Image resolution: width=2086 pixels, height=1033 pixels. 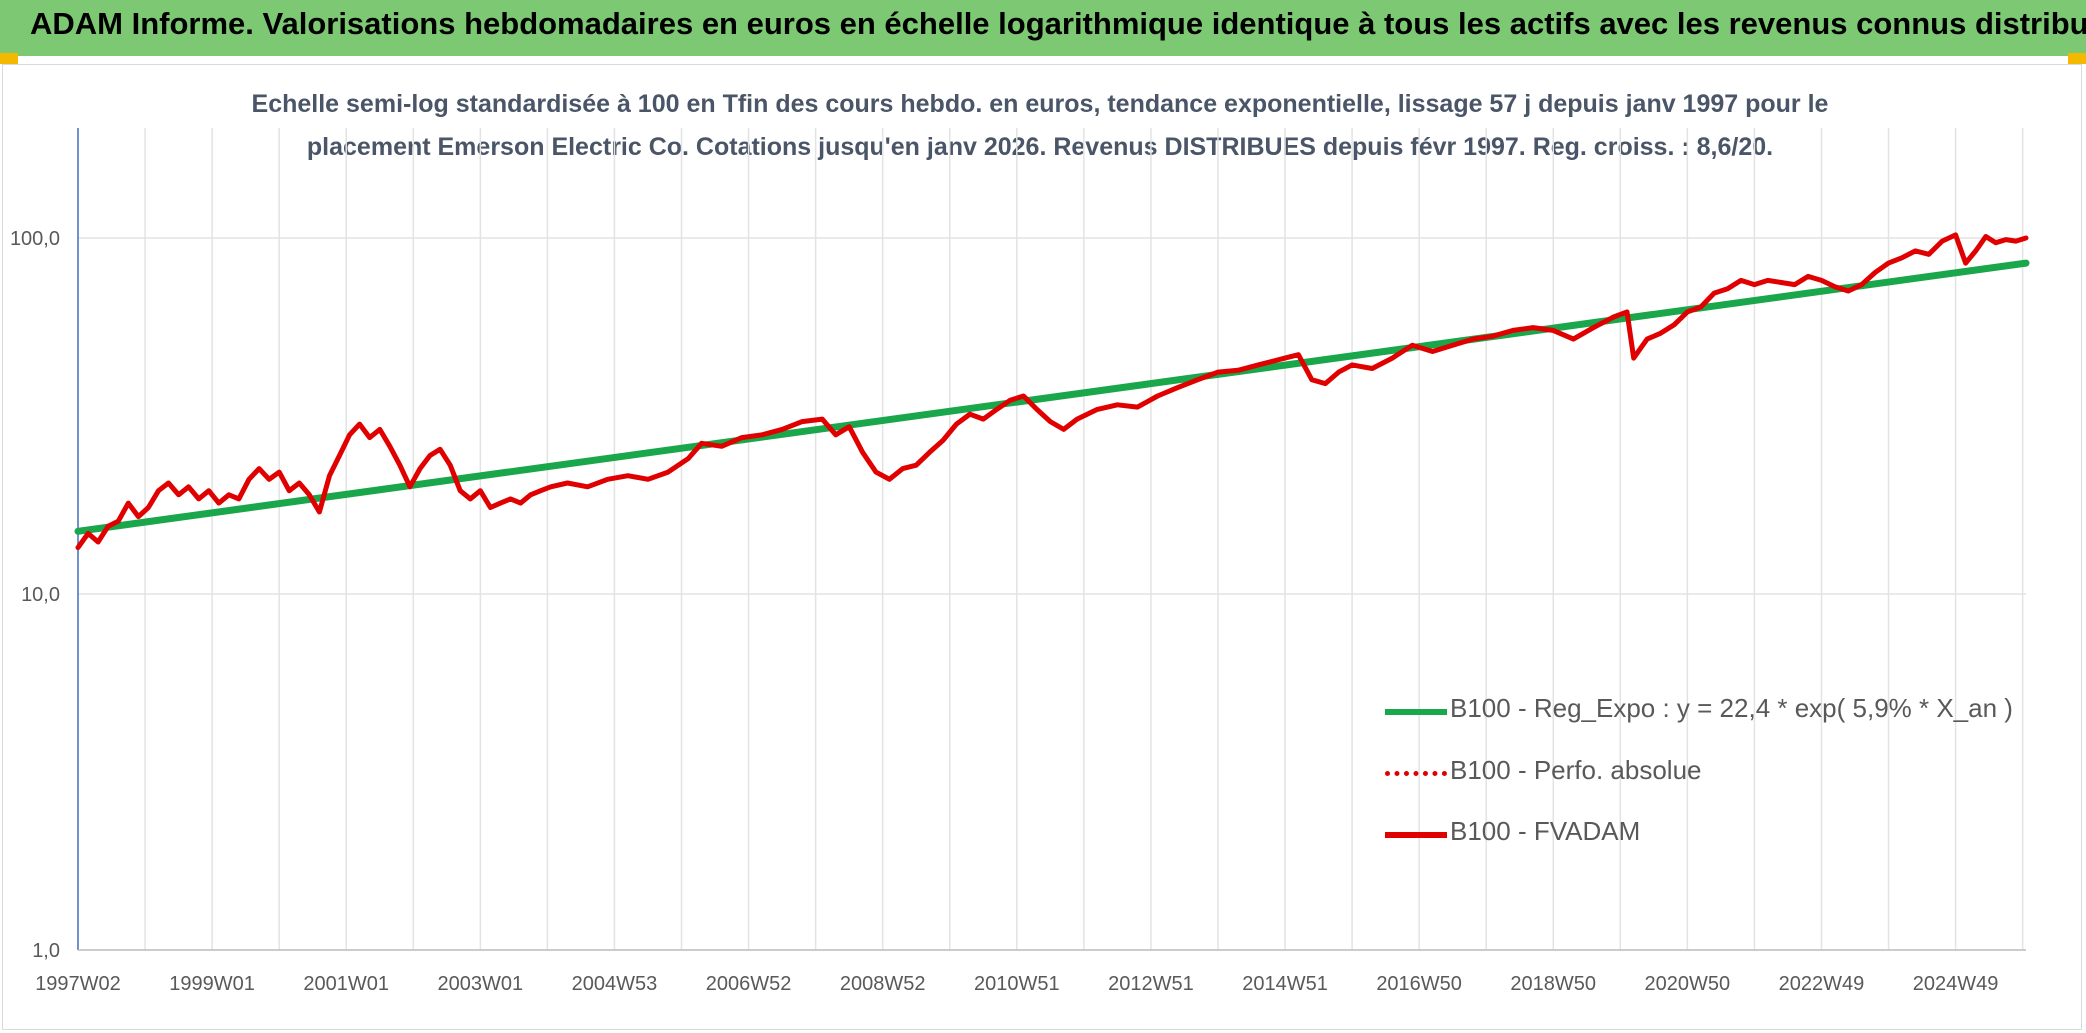 What do you see at coordinates (1956, 984) in the screenshot?
I see `x-tick-label: 2024W49` at bounding box center [1956, 984].